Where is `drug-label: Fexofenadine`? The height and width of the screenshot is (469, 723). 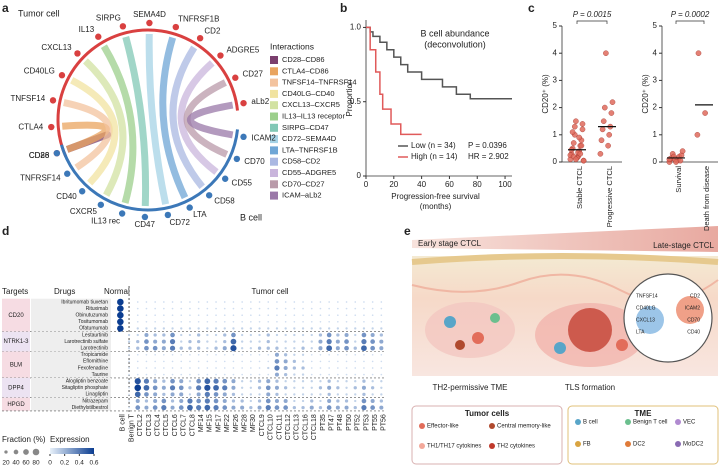
drug-label: Fexofenadine is located at coordinates (93, 368).